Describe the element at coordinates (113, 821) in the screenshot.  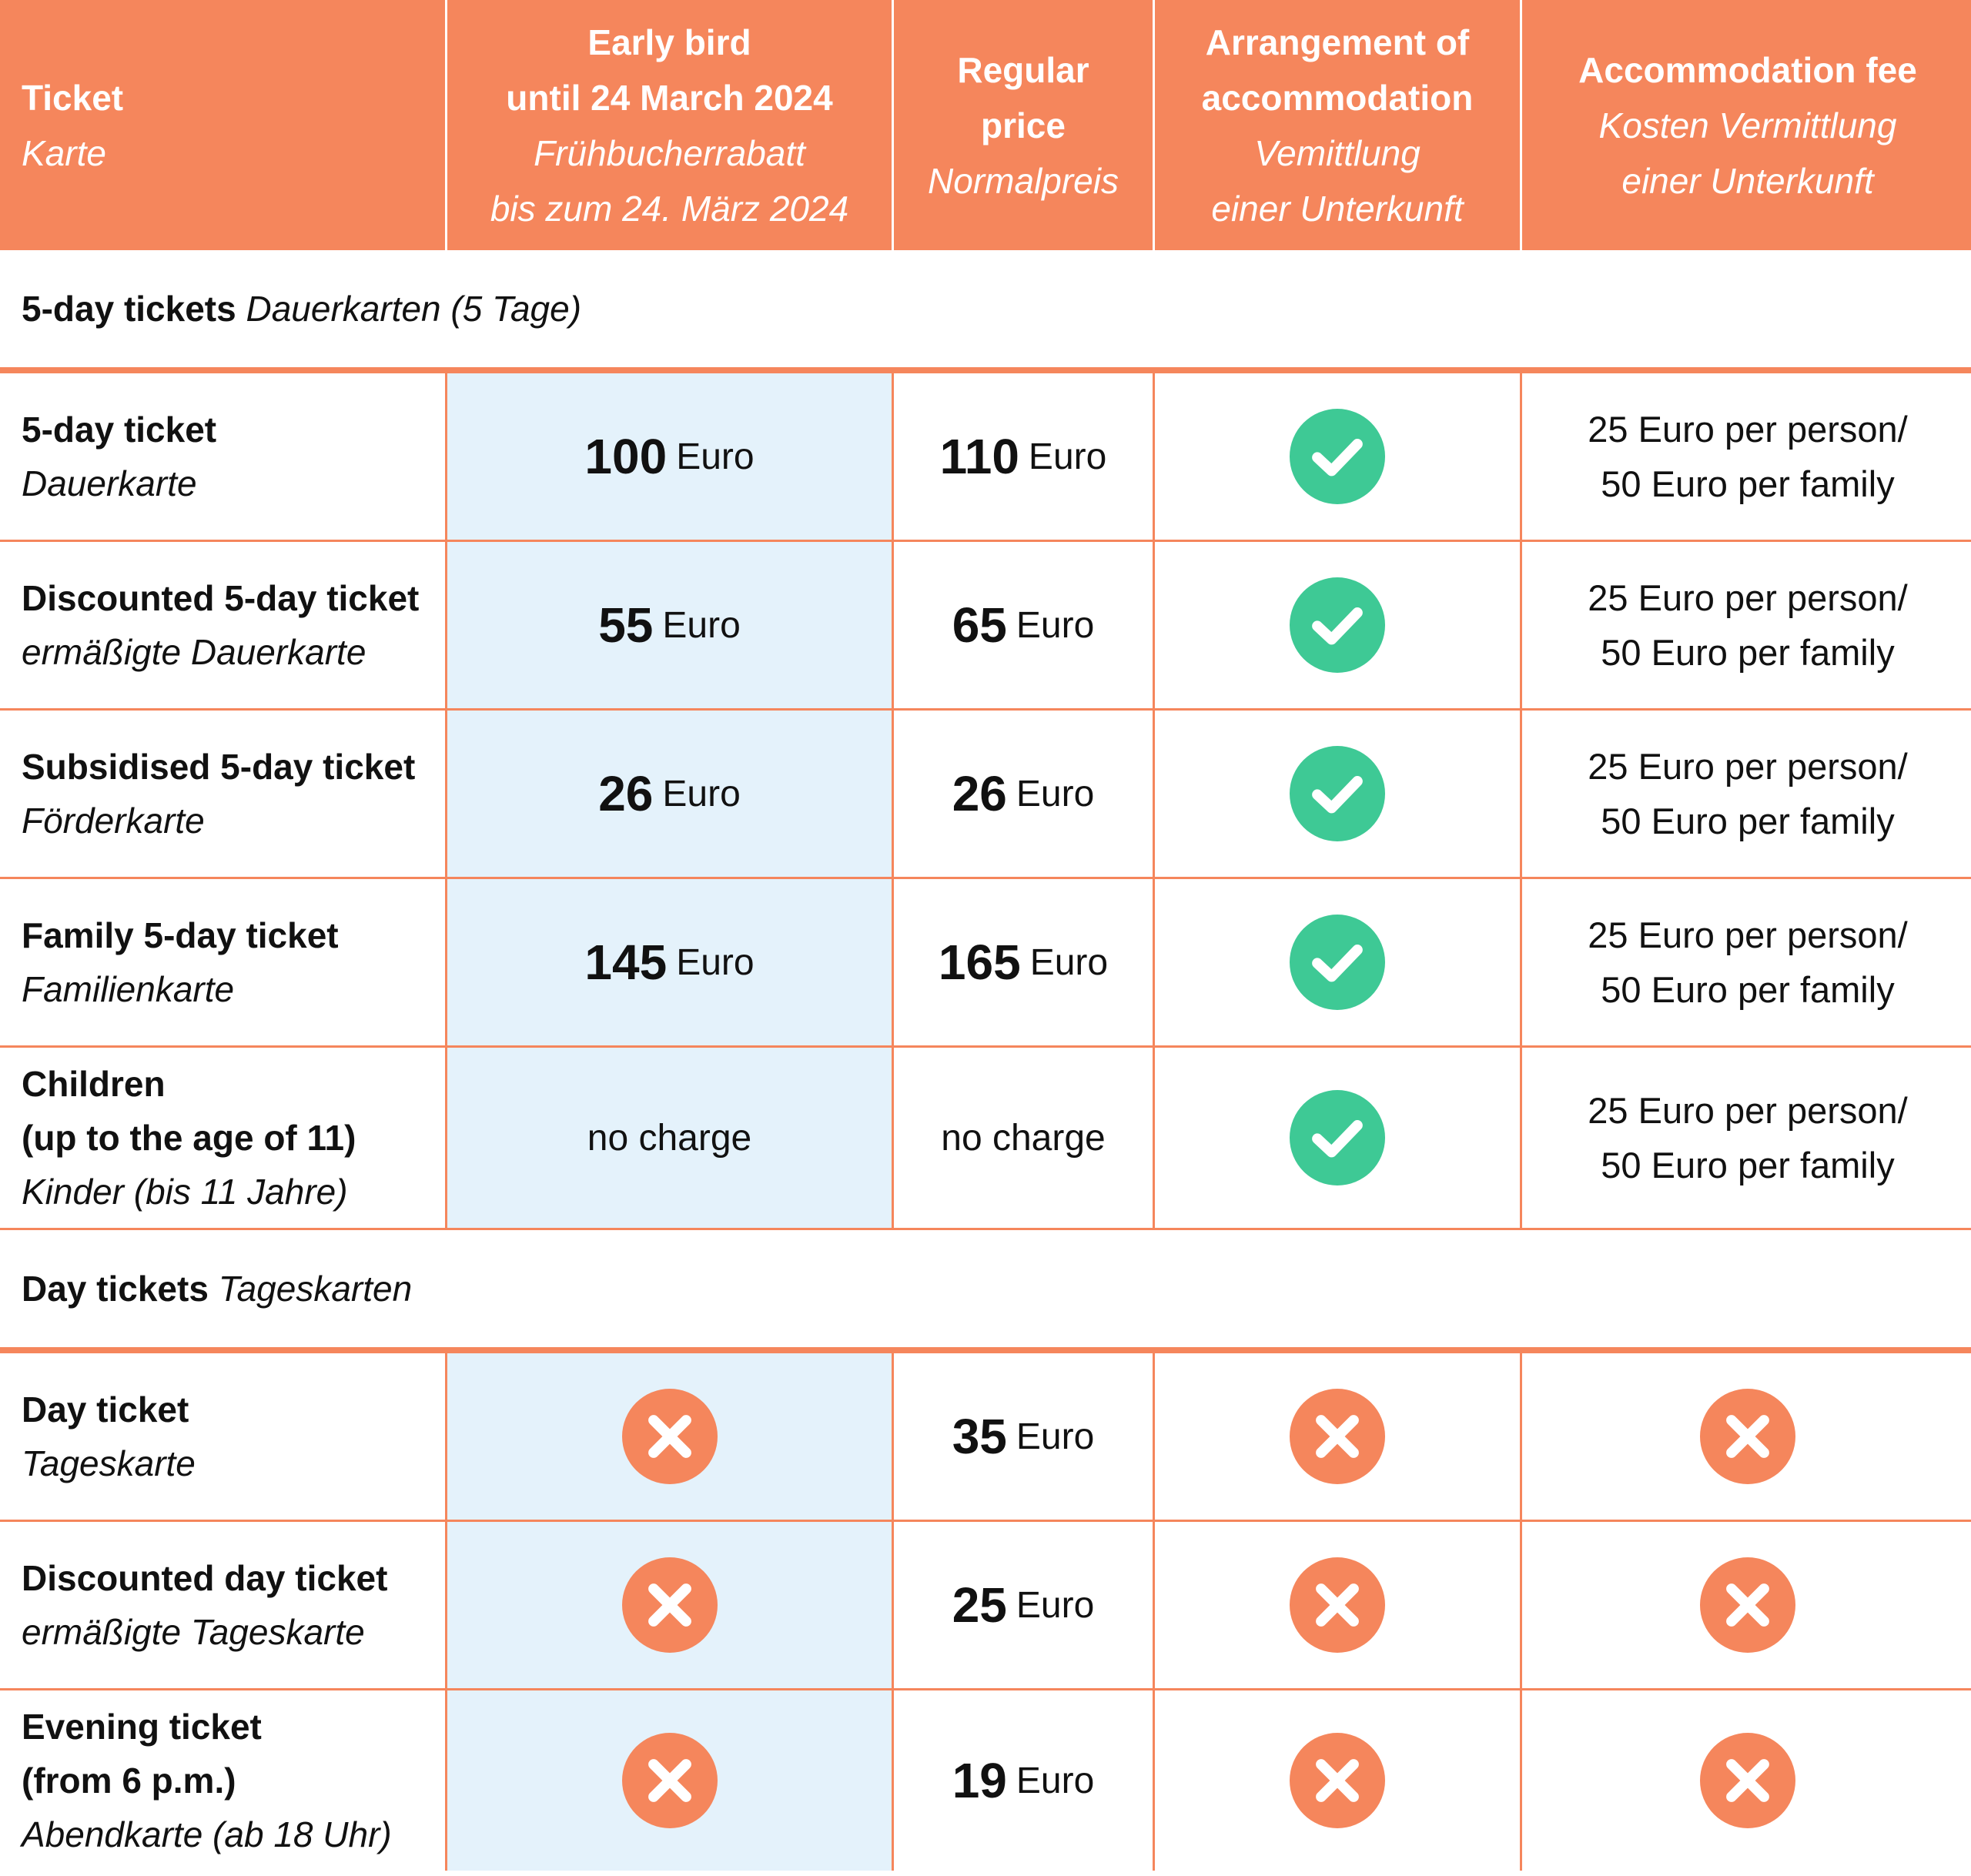
I see `ticket-name-de: Förderkarte` at that location.